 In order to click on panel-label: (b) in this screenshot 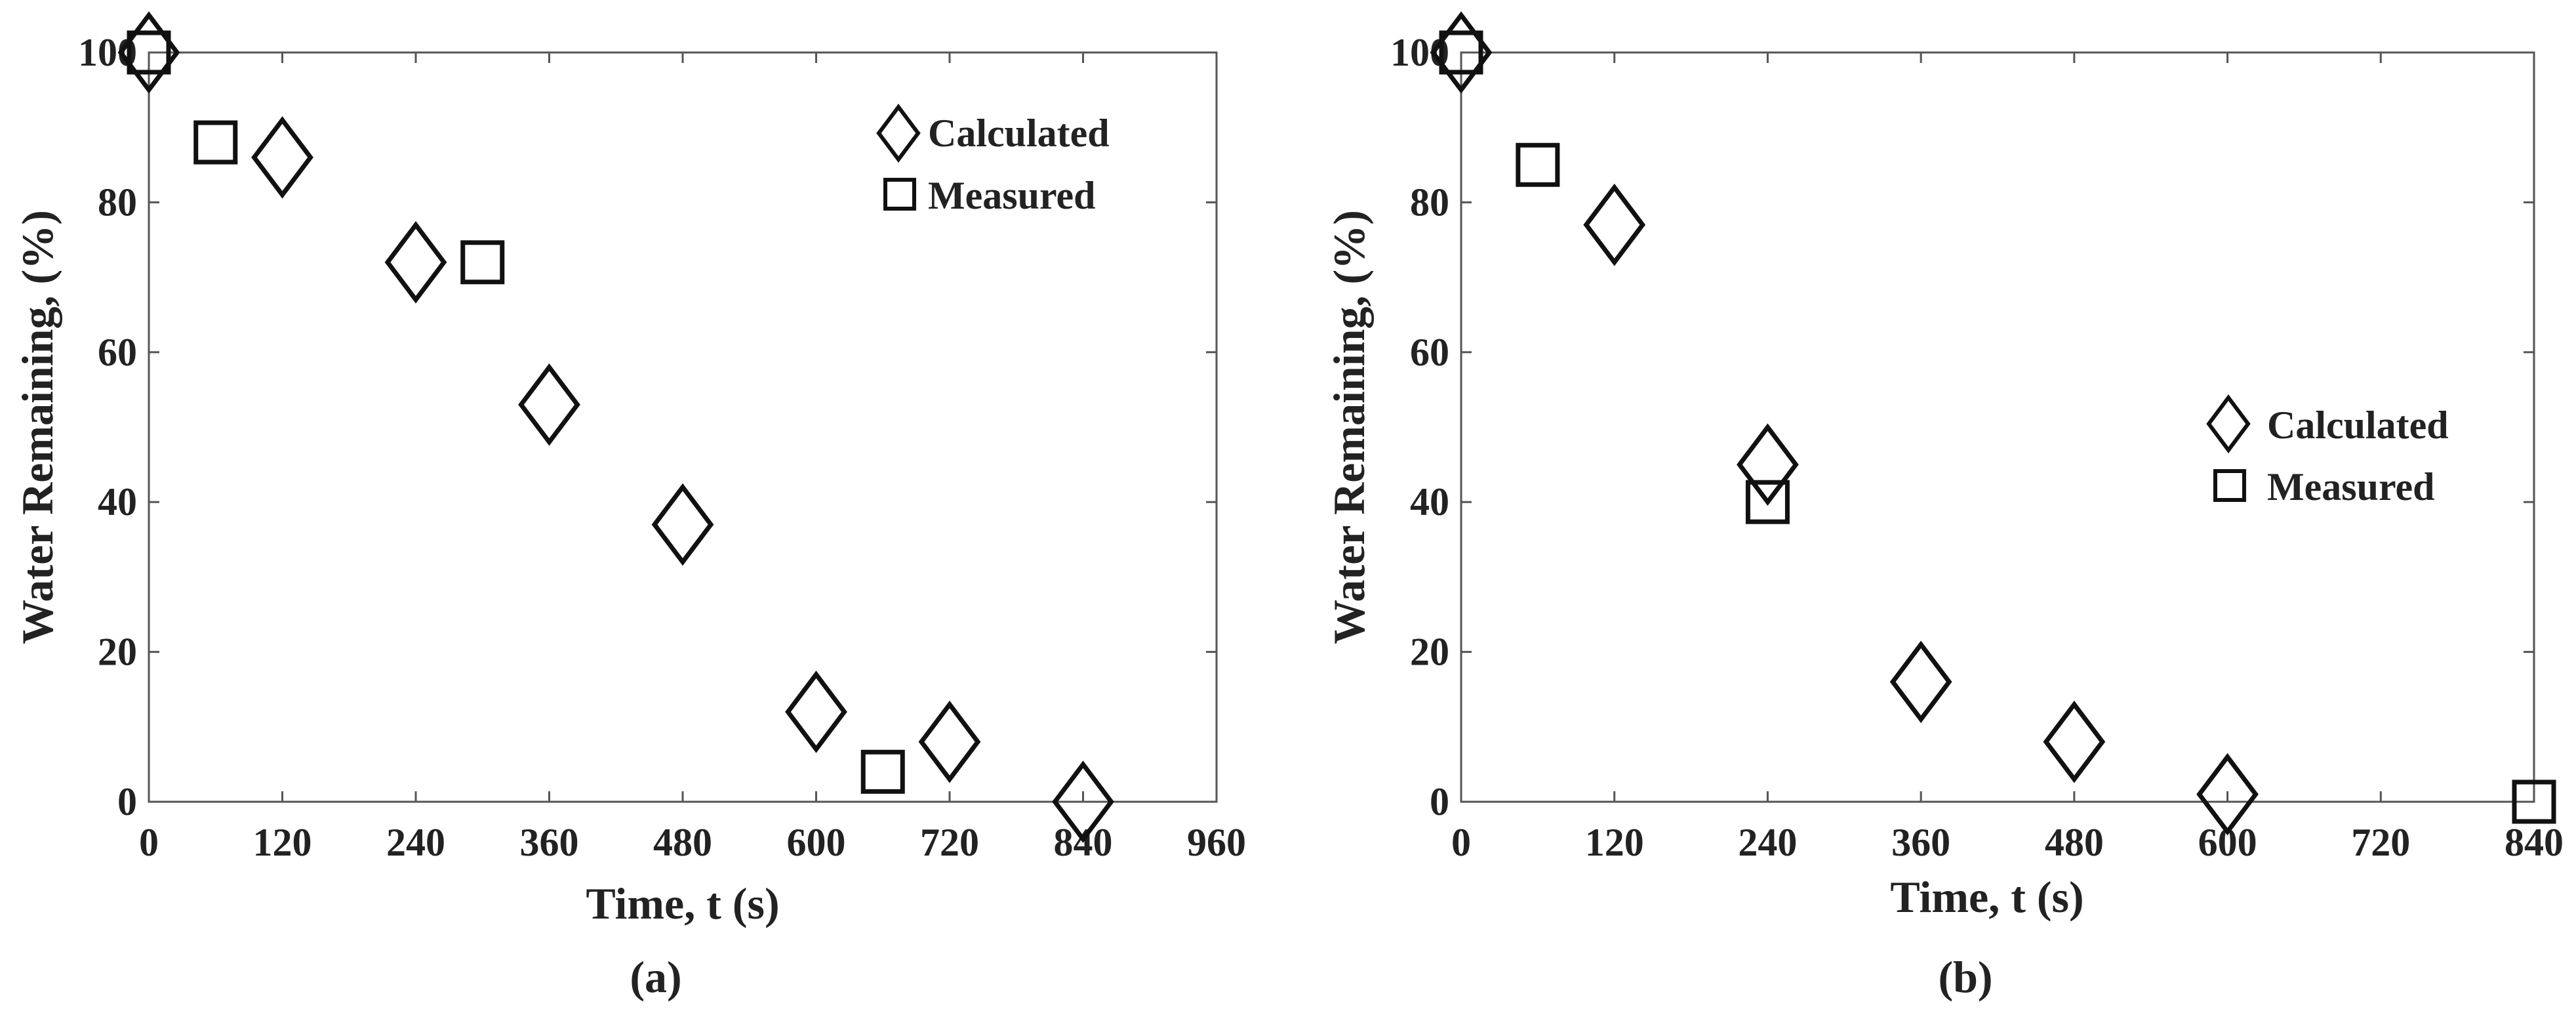, I will do `click(1965, 977)`.